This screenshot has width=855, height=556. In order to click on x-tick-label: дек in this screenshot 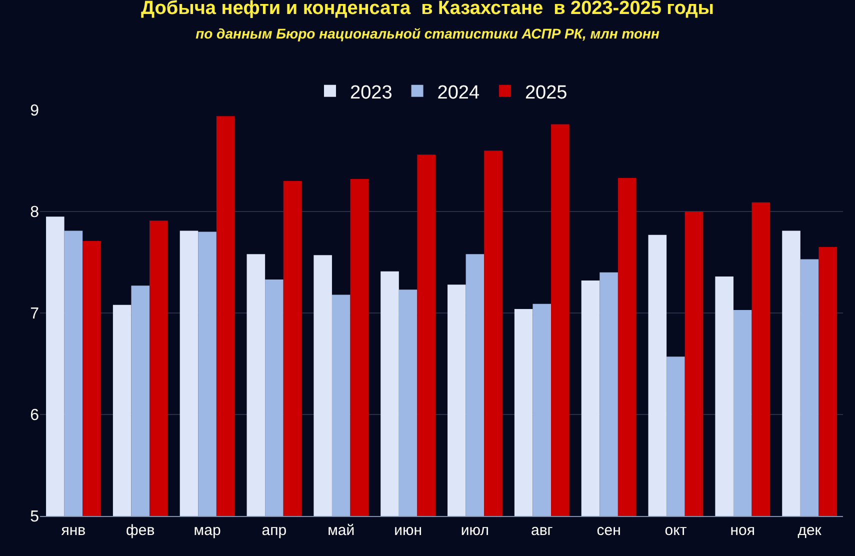, I will do `click(810, 530)`.